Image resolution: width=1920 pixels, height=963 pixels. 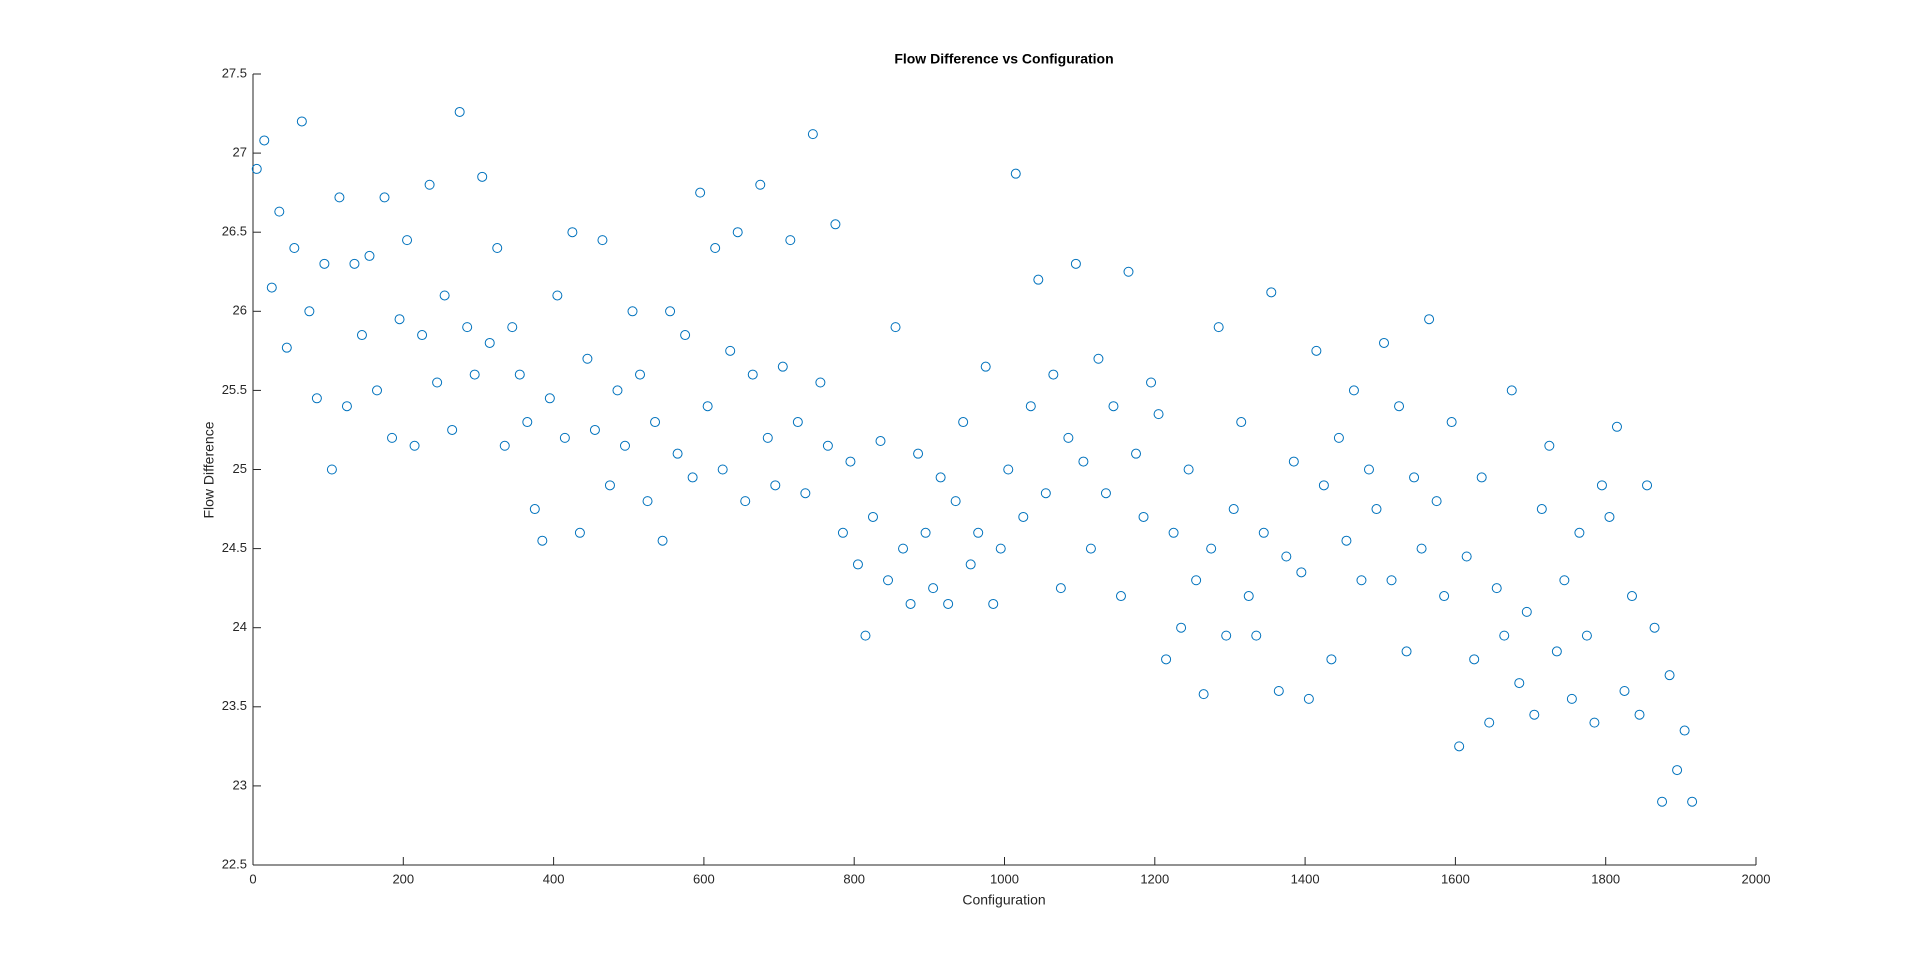 I want to click on x-tick-label: 400, so click(x=554, y=878).